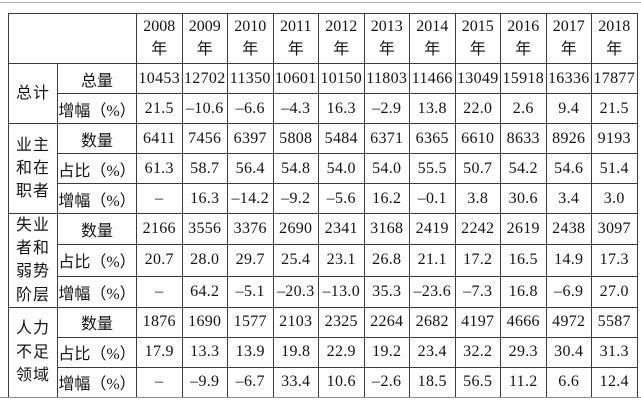 This screenshot has height=402, width=641. Describe the element at coordinates (432, 108) in the screenshot. I see `value-cell: 13.8` at that location.